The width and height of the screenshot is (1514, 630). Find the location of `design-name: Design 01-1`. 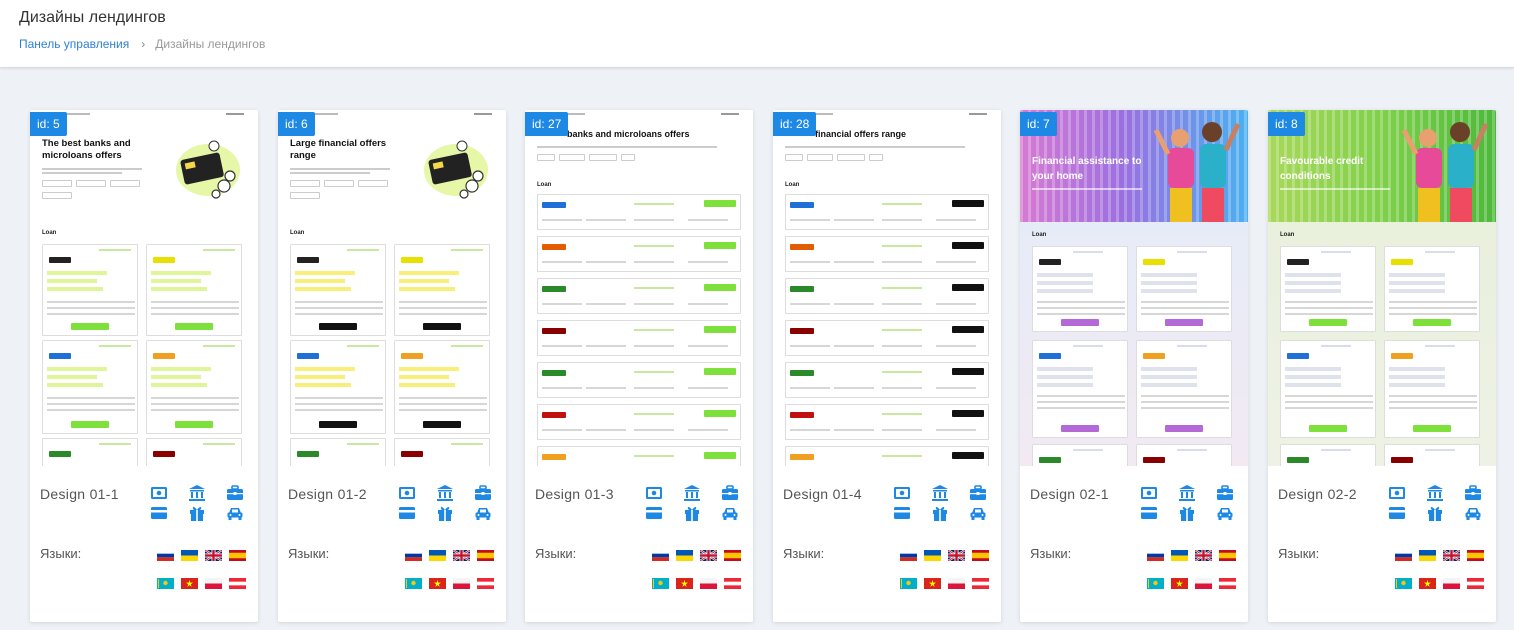

design-name: Design 01-1 is located at coordinates (79, 494).